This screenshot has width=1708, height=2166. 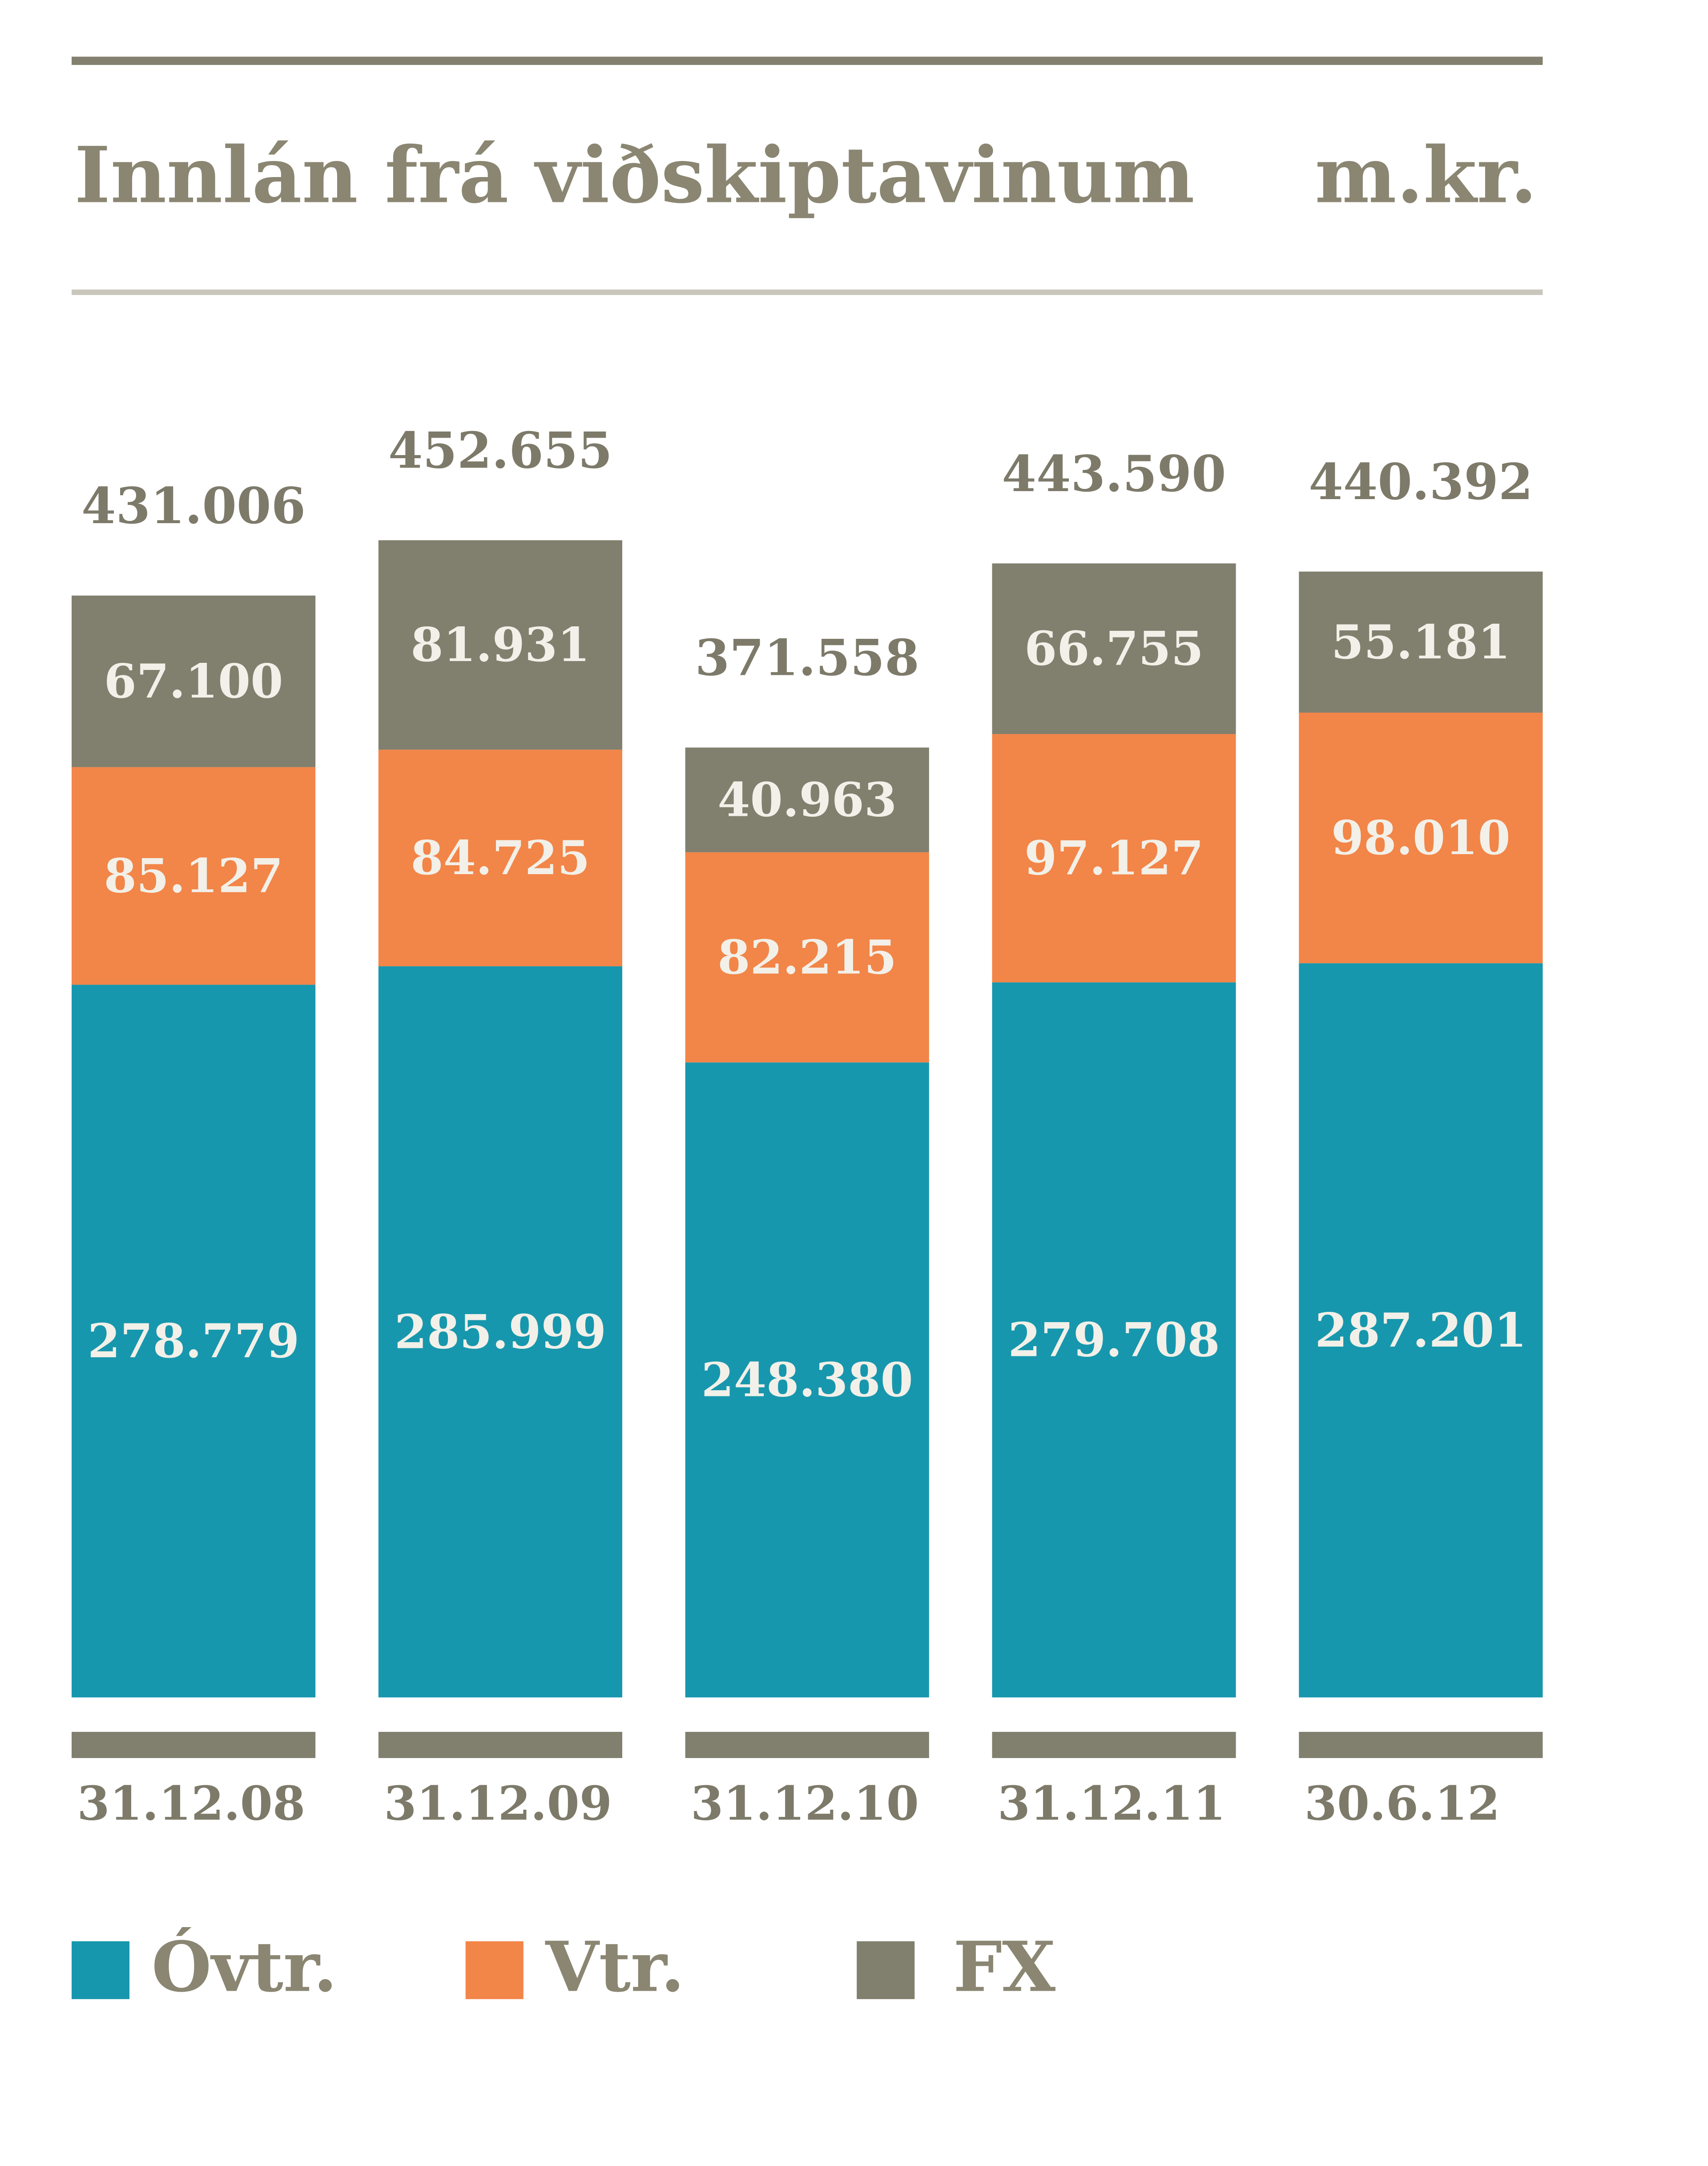 What do you see at coordinates (245, 1967) in the screenshot?
I see `legend-label: Óvtr.` at bounding box center [245, 1967].